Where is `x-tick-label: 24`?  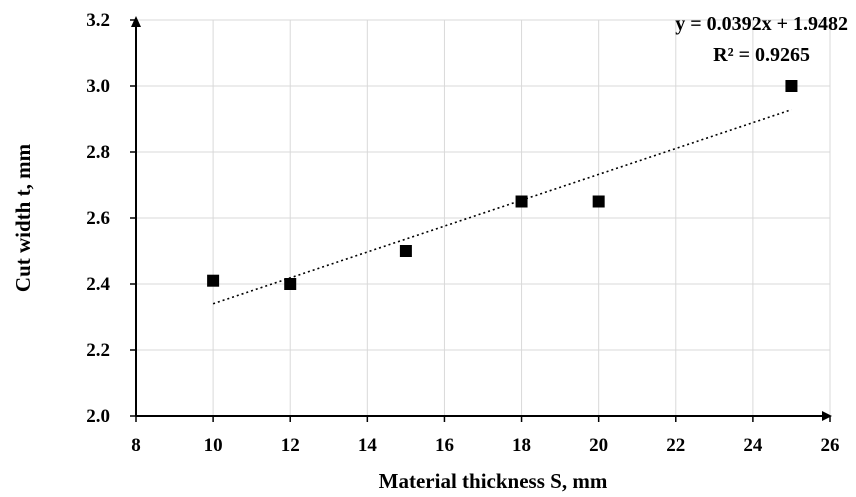
x-tick-label: 24 is located at coordinates (753, 445).